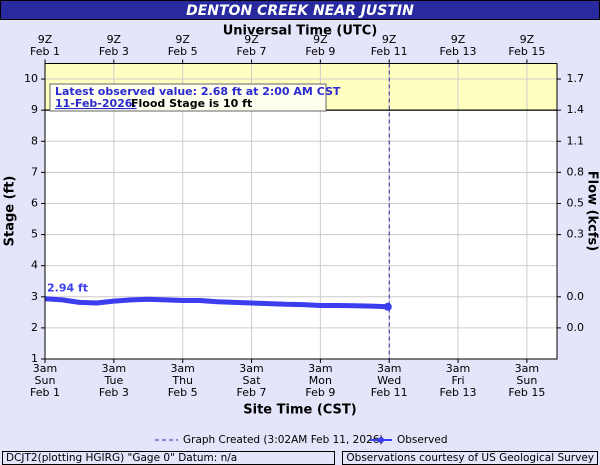  What do you see at coordinates (34, 202) in the screenshot?
I see `y-tick-label: 6` at bounding box center [34, 202].